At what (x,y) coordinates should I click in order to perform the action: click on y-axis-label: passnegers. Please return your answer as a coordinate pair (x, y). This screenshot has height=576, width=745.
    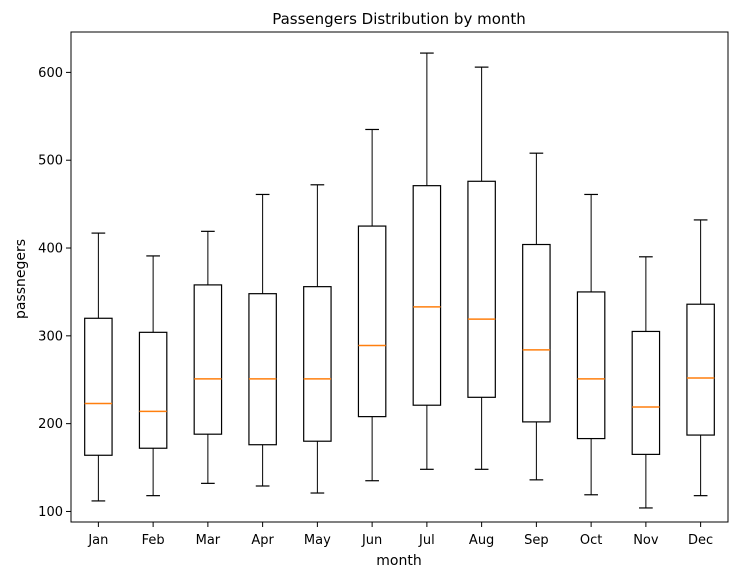
    Looking at the image, I should click on (21, 279).